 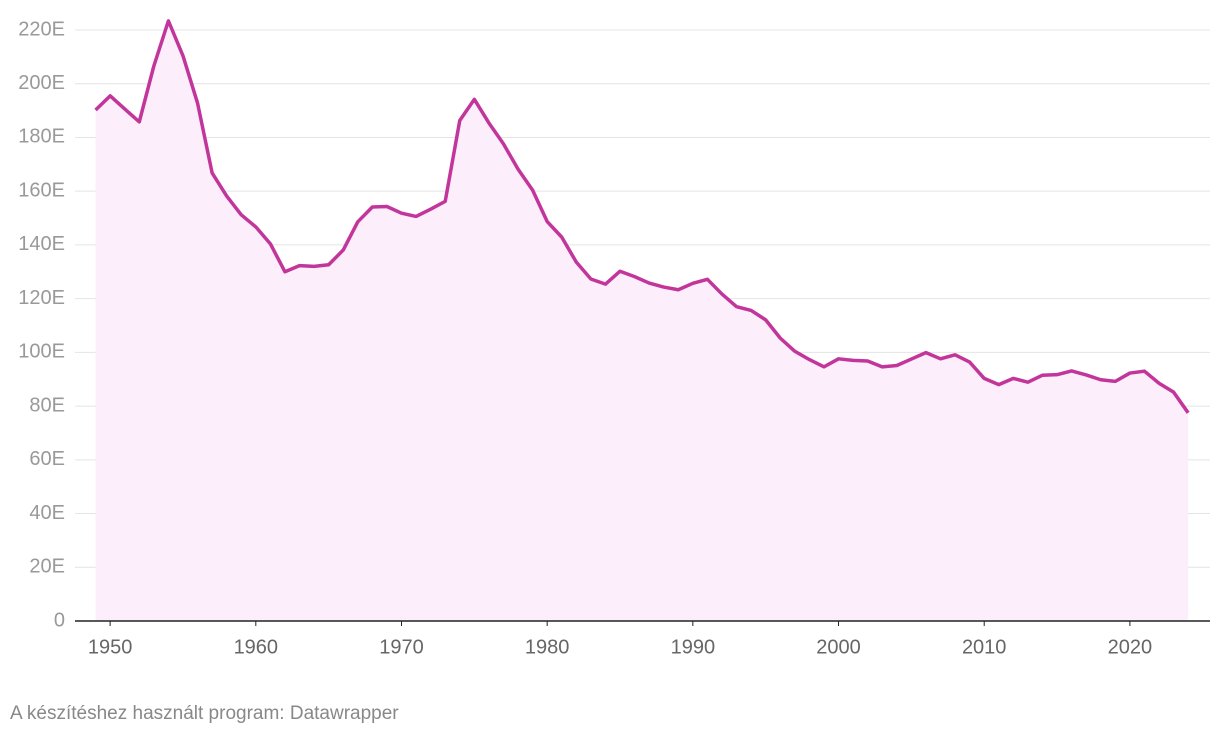 What do you see at coordinates (41, 190) in the screenshot?
I see `y-tick-label: 160E` at bounding box center [41, 190].